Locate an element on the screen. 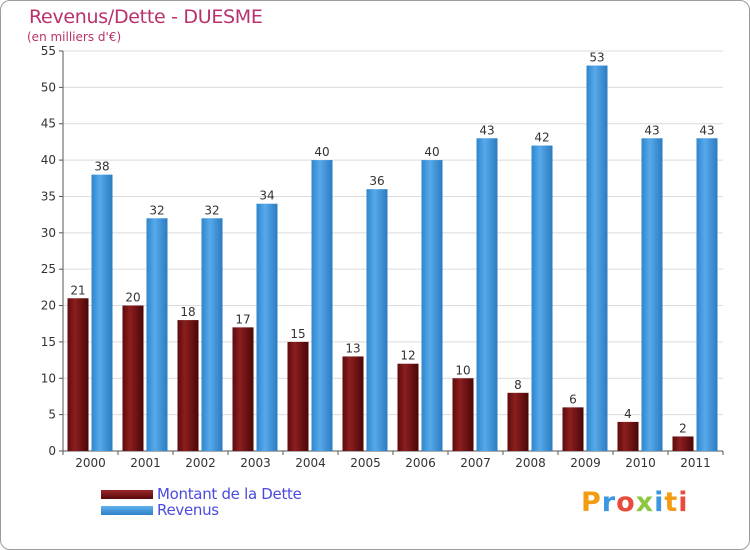 The width and height of the screenshot is (750, 550). y-tick-label: 15 is located at coordinates (48, 342).